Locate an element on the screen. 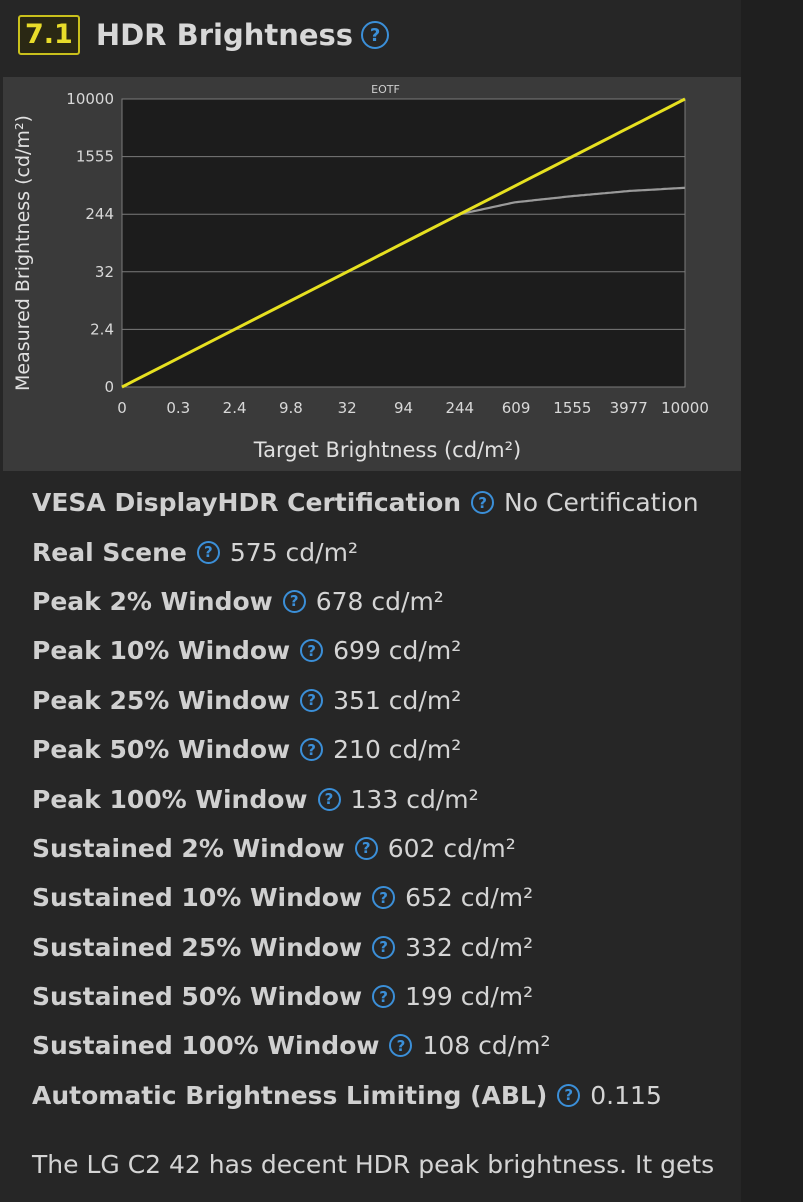  spec-value: 678 cd/m² is located at coordinates (379, 601).